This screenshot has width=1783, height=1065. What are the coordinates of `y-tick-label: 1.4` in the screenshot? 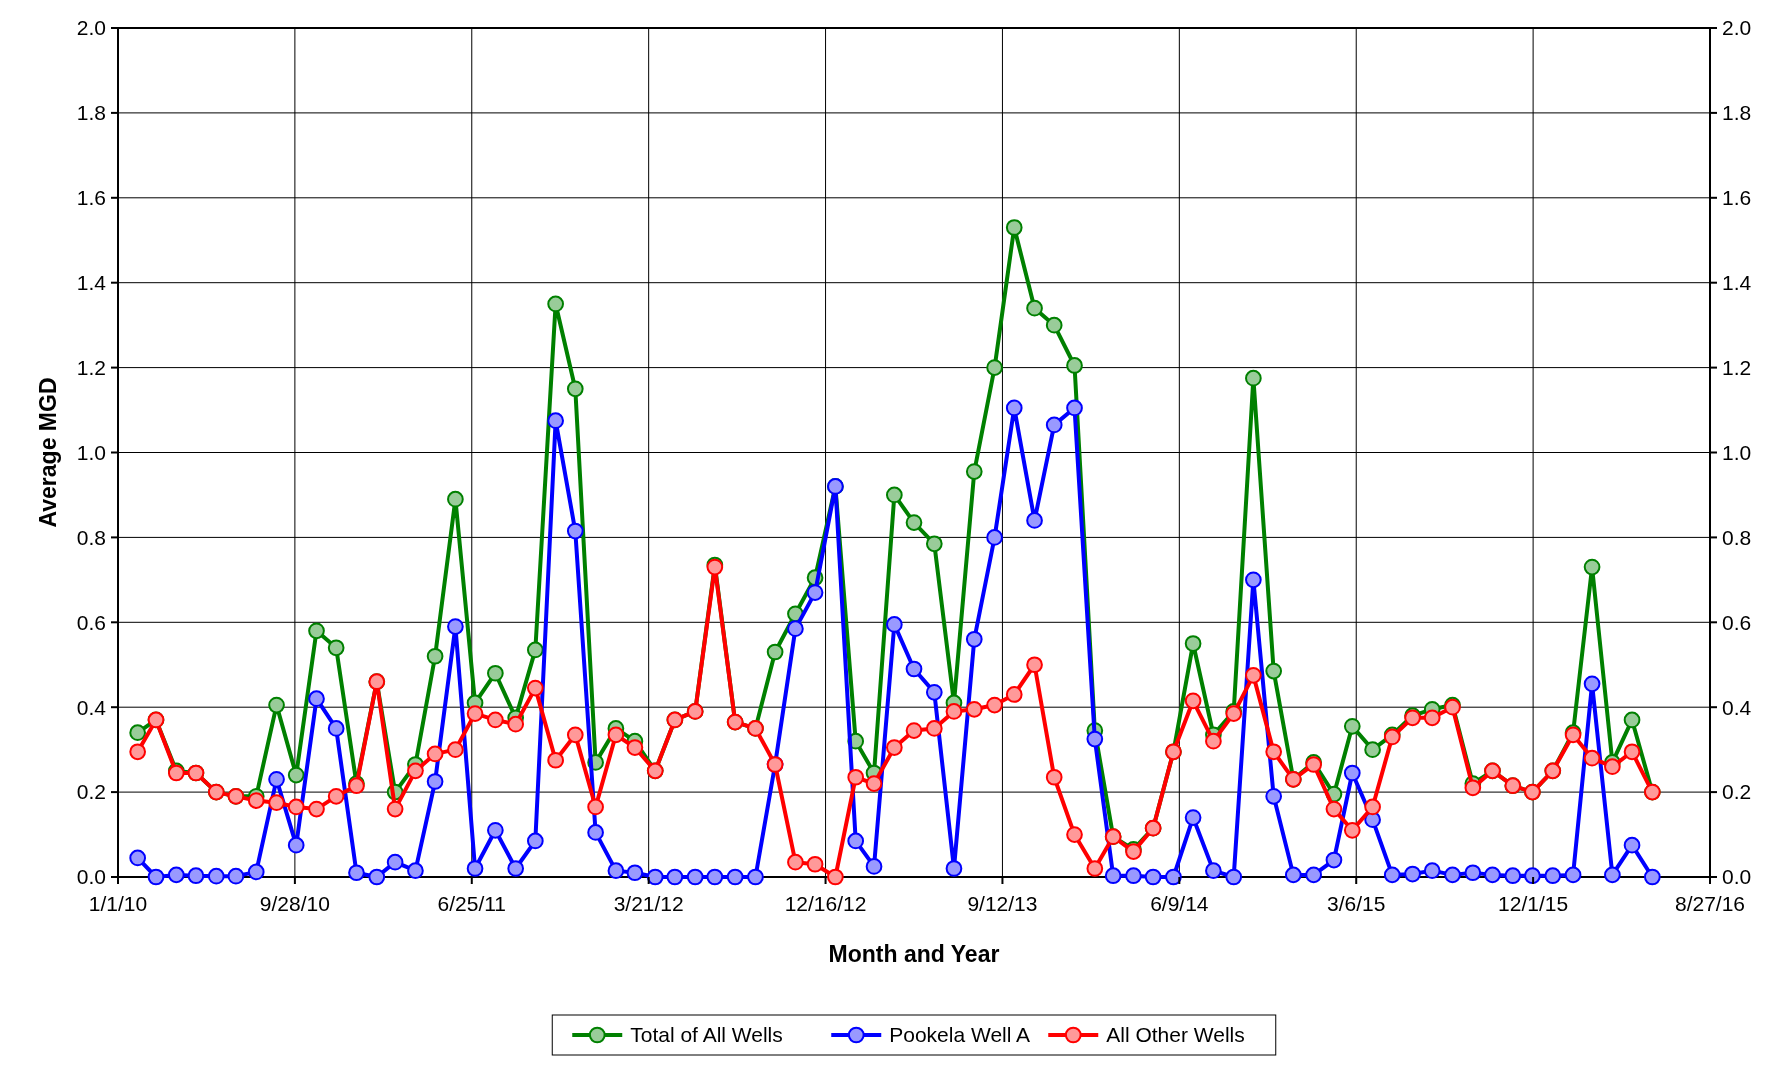 It's located at (91, 283).